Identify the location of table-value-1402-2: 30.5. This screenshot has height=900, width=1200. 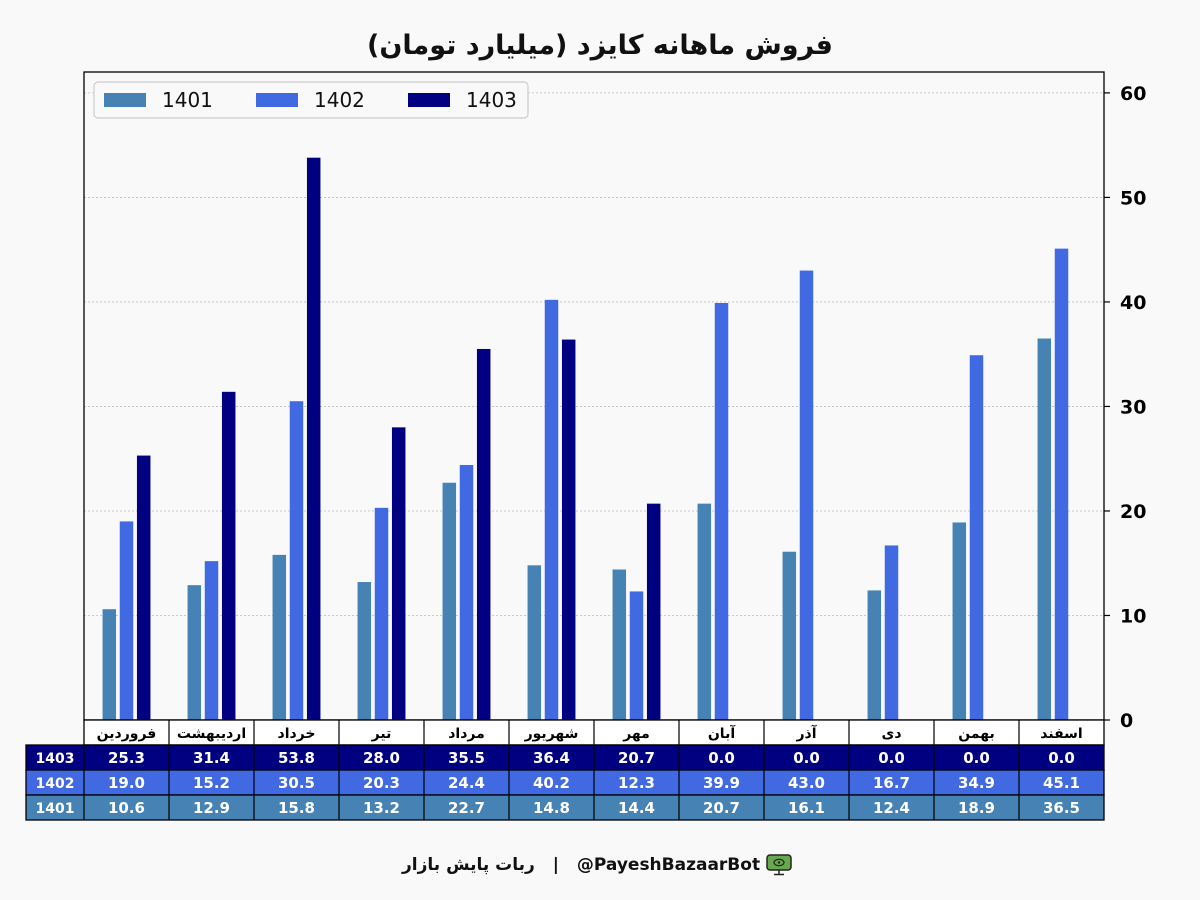
(296, 783).